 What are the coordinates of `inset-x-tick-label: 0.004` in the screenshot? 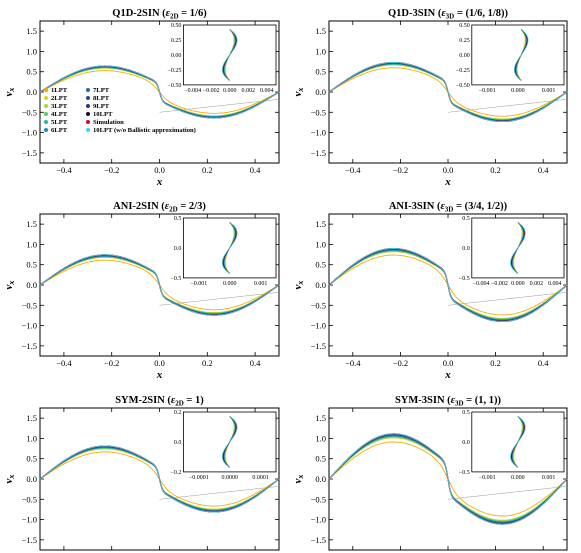 It's located at (555, 284).